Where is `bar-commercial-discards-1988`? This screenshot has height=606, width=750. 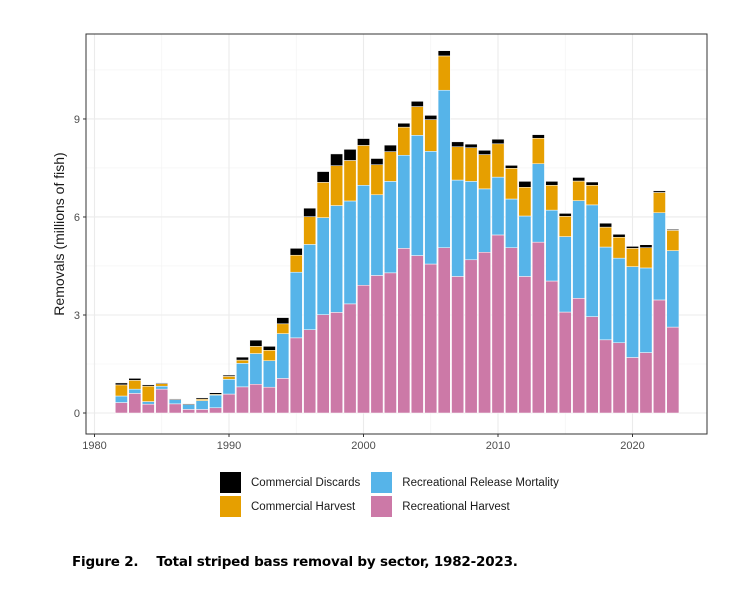 bar-commercial-discards-1988 is located at coordinates (202, 398).